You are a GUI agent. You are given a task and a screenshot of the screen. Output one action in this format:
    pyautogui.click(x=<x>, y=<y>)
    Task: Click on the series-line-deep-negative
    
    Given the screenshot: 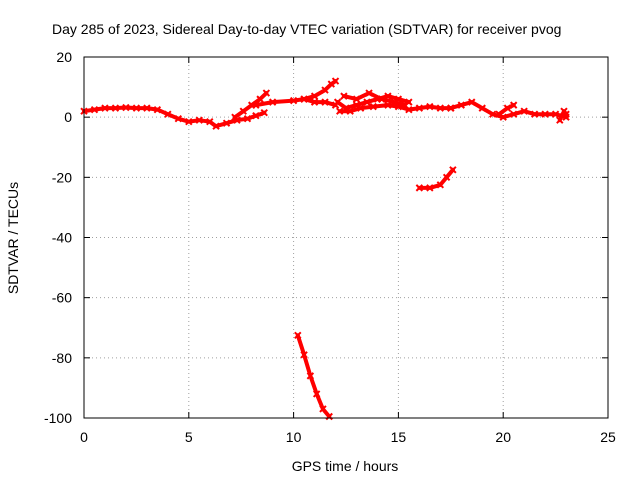 What is the action you would take?
    pyautogui.click(x=313, y=376)
    